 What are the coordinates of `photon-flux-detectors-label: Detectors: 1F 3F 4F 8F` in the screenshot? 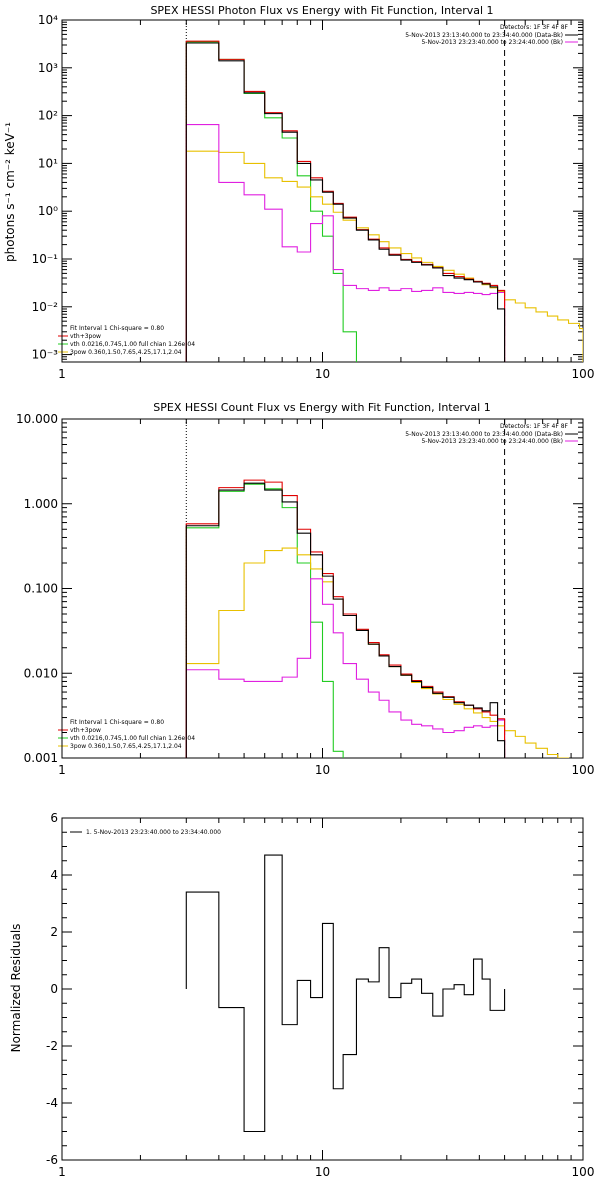 It's located at (534, 27).